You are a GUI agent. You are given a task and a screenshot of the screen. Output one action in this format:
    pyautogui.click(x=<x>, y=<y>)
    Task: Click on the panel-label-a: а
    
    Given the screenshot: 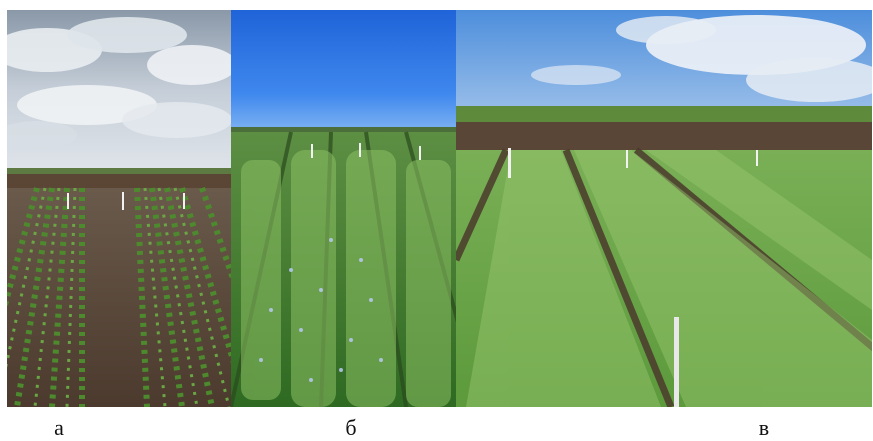 What is the action you would take?
    pyautogui.click(x=59, y=427)
    